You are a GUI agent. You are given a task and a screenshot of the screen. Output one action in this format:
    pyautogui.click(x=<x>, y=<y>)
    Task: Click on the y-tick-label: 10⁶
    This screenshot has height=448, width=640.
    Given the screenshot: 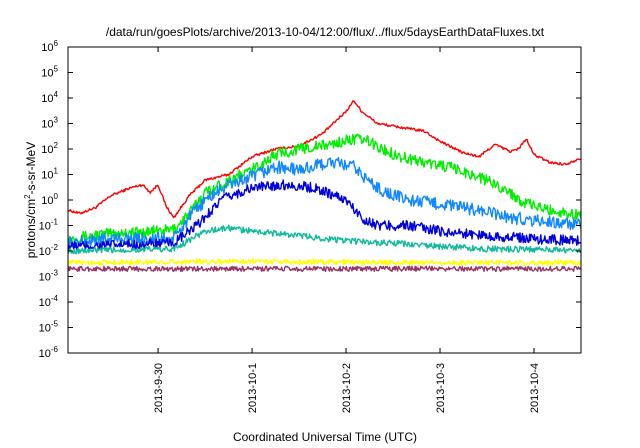 What is the action you would take?
    pyautogui.click(x=49, y=46)
    